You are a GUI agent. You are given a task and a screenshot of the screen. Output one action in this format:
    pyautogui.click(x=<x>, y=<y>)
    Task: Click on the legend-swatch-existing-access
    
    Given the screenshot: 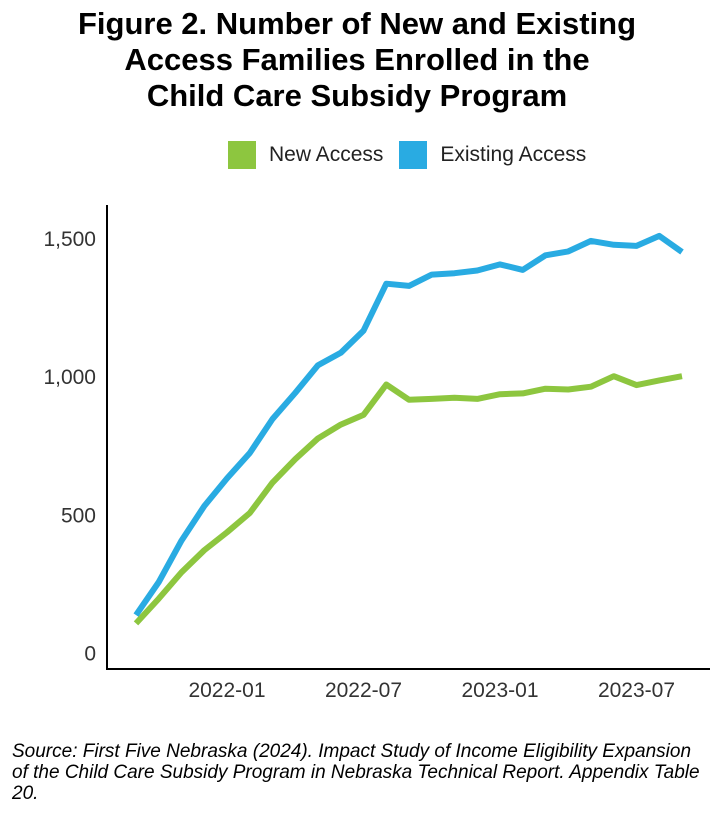 What is the action you would take?
    pyautogui.click(x=413, y=155)
    